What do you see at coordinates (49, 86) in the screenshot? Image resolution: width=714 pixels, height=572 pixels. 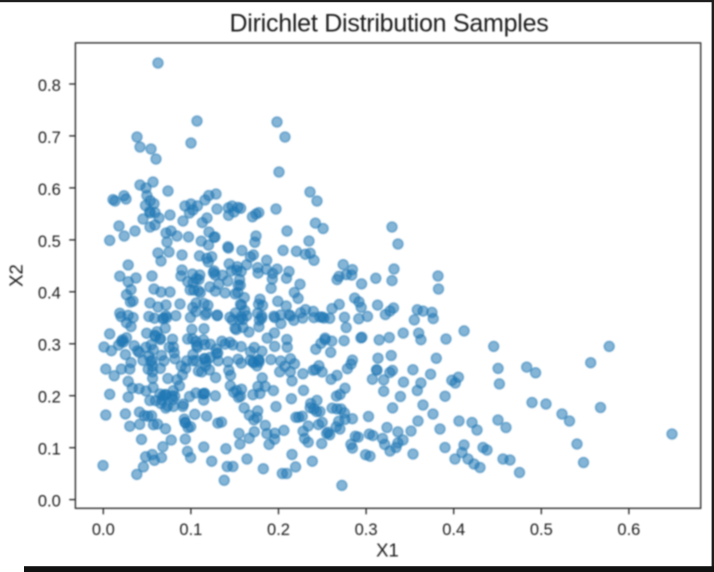 I see `svg-text: 0.8` at bounding box center [49, 86].